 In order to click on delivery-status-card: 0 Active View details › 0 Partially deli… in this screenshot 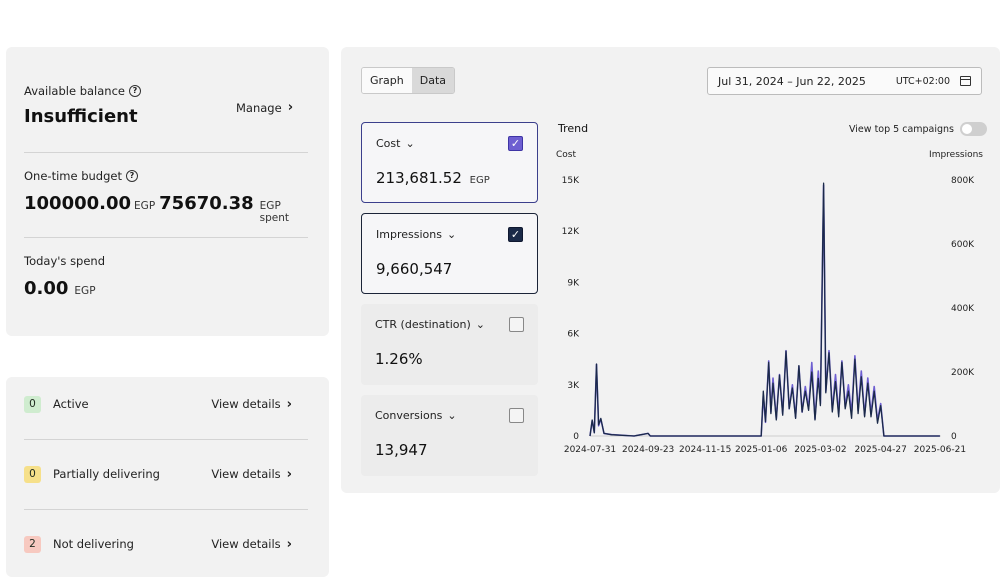, I will do `click(167, 477)`.